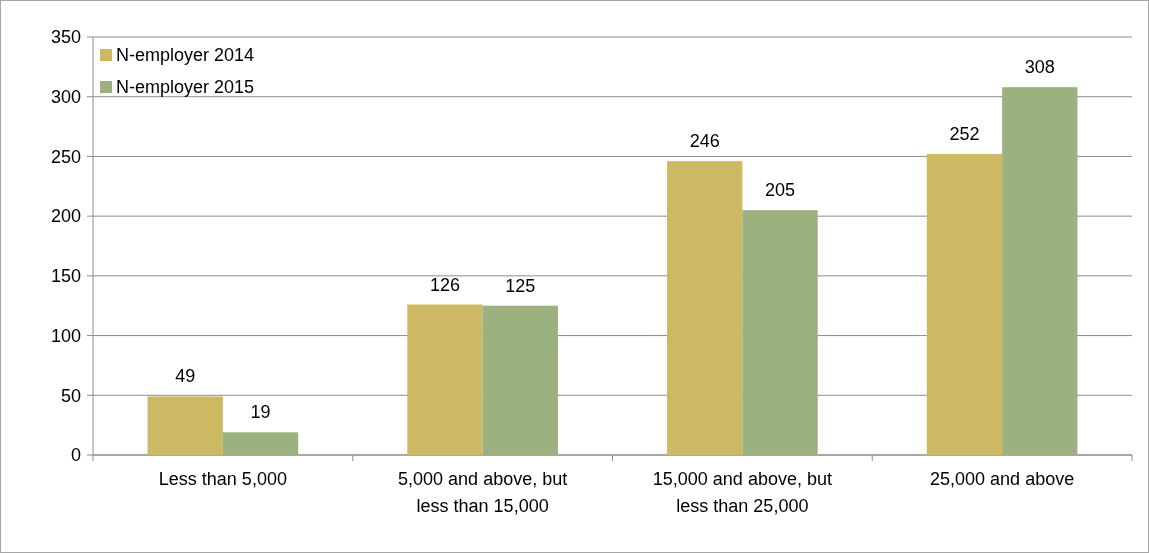 The width and height of the screenshot is (1149, 553). Describe the element at coordinates (65, 97) in the screenshot. I see `y-tick-label: 300` at that location.